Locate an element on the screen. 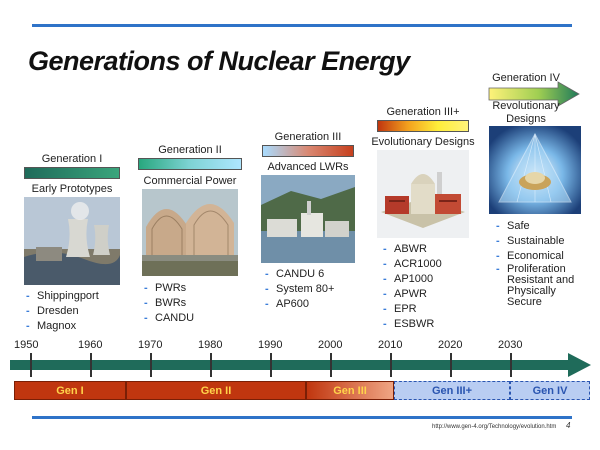 This screenshot has height=450, width=600. gen-iii-subtitle: Advanced LWRs is located at coordinates (308, 167).